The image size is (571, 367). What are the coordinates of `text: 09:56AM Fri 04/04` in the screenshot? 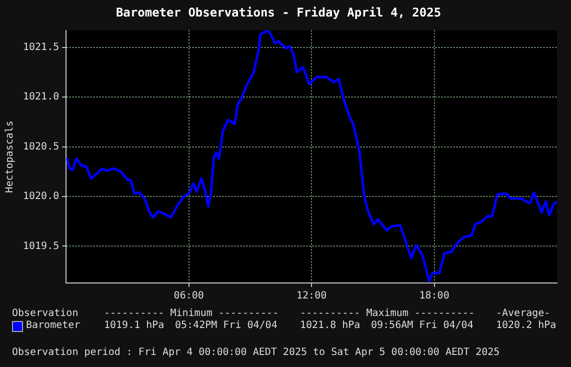 It's located at (422, 325).